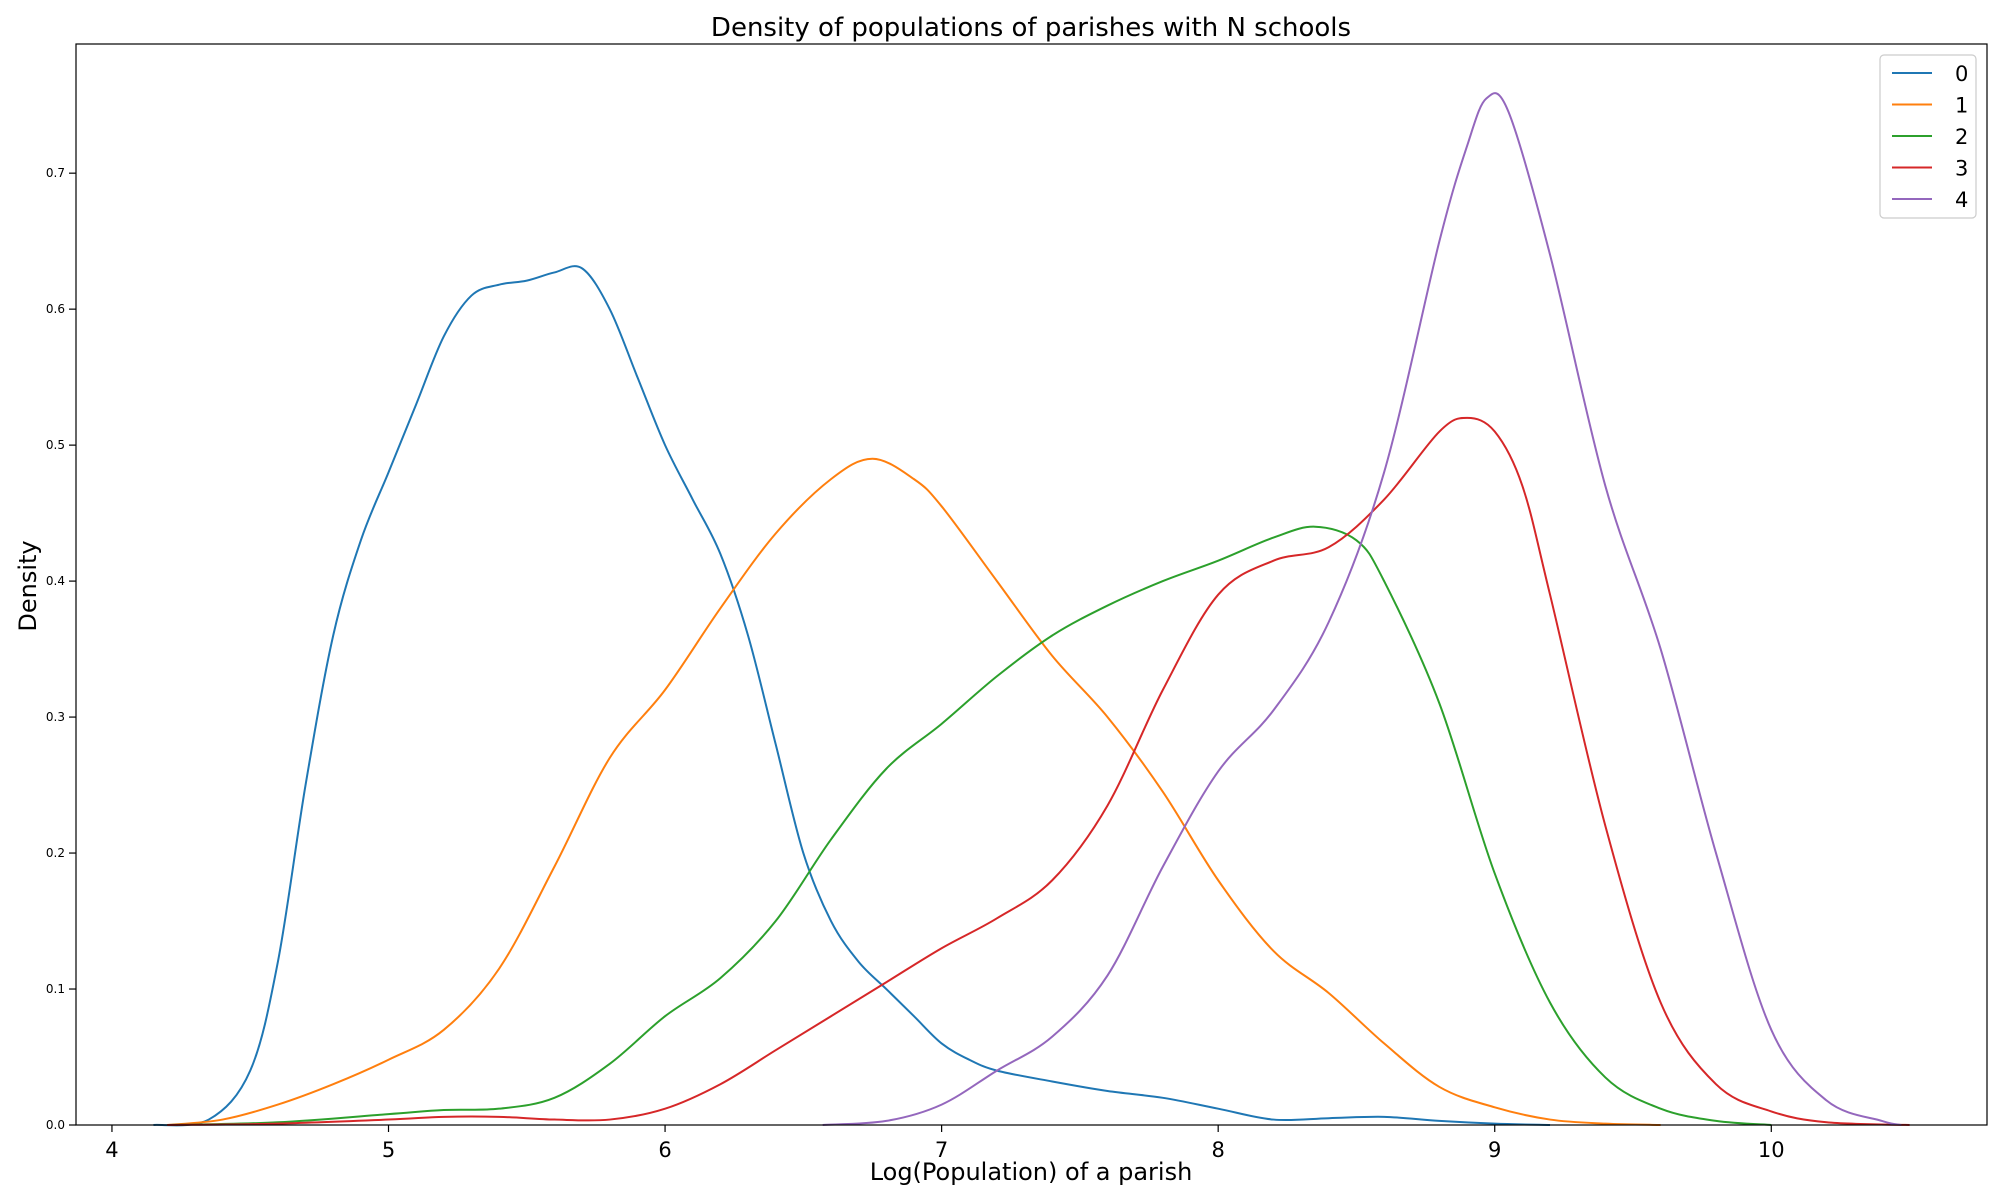  Describe the element at coordinates (28, 585) in the screenshot. I see `y-axis-label: Density` at that location.